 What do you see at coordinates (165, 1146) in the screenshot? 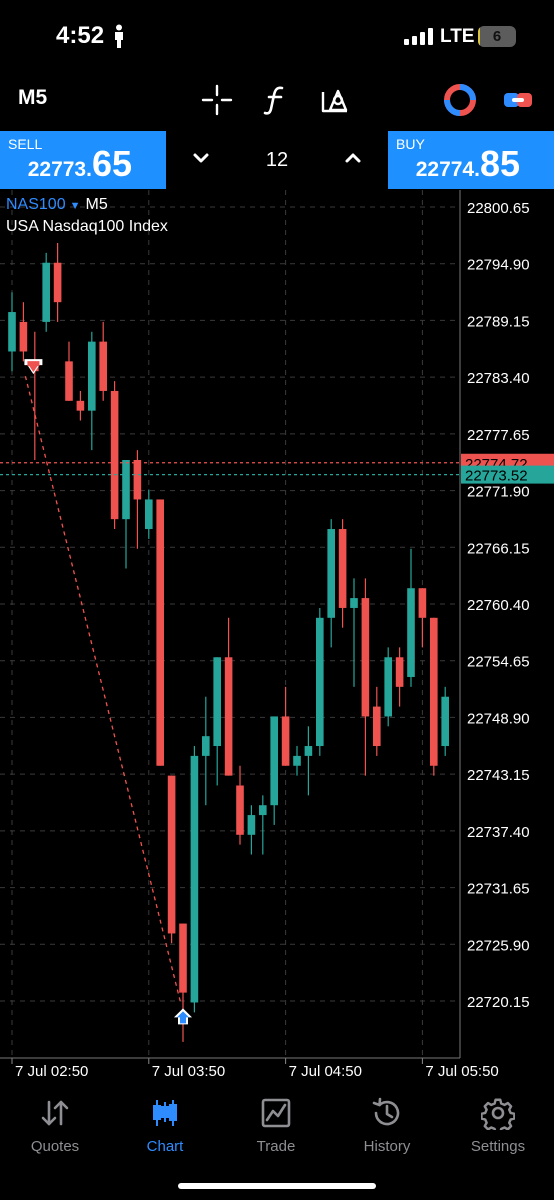
I see `nav-label: Chart` at bounding box center [165, 1146].